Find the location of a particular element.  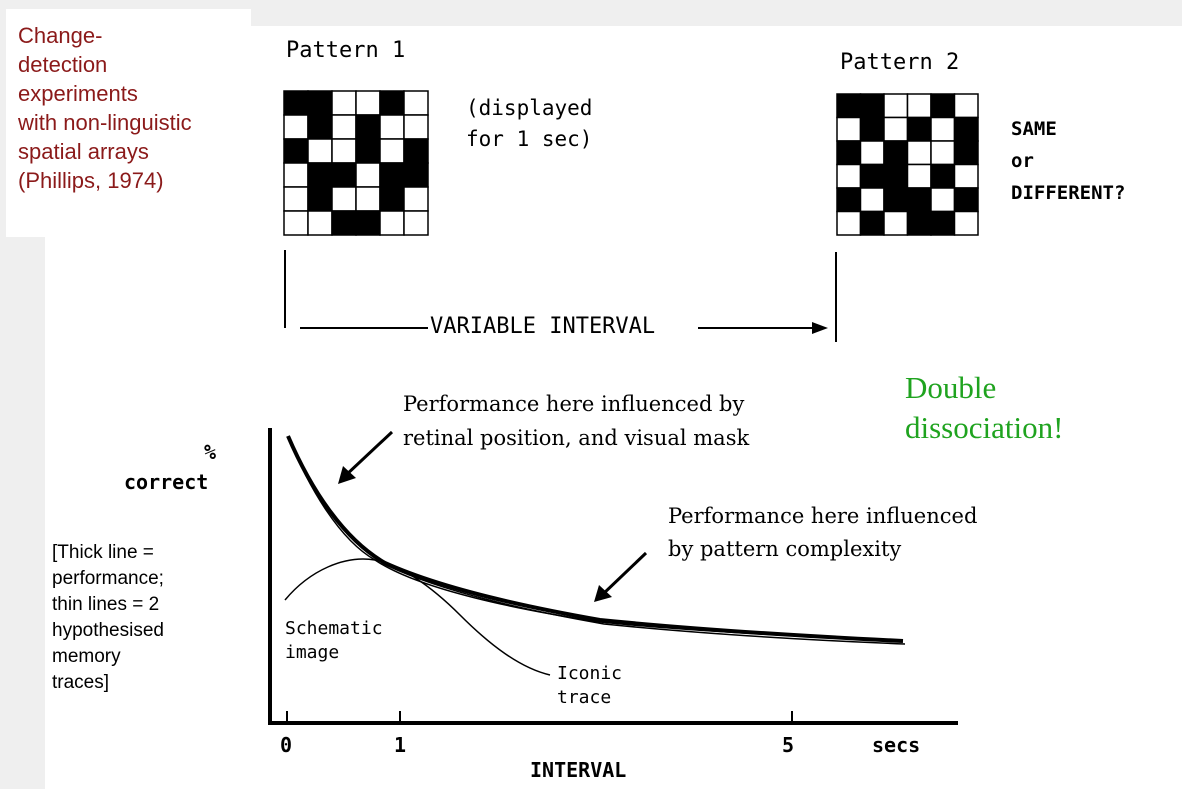

pattern1-grid is located at coordinates (356, 163).